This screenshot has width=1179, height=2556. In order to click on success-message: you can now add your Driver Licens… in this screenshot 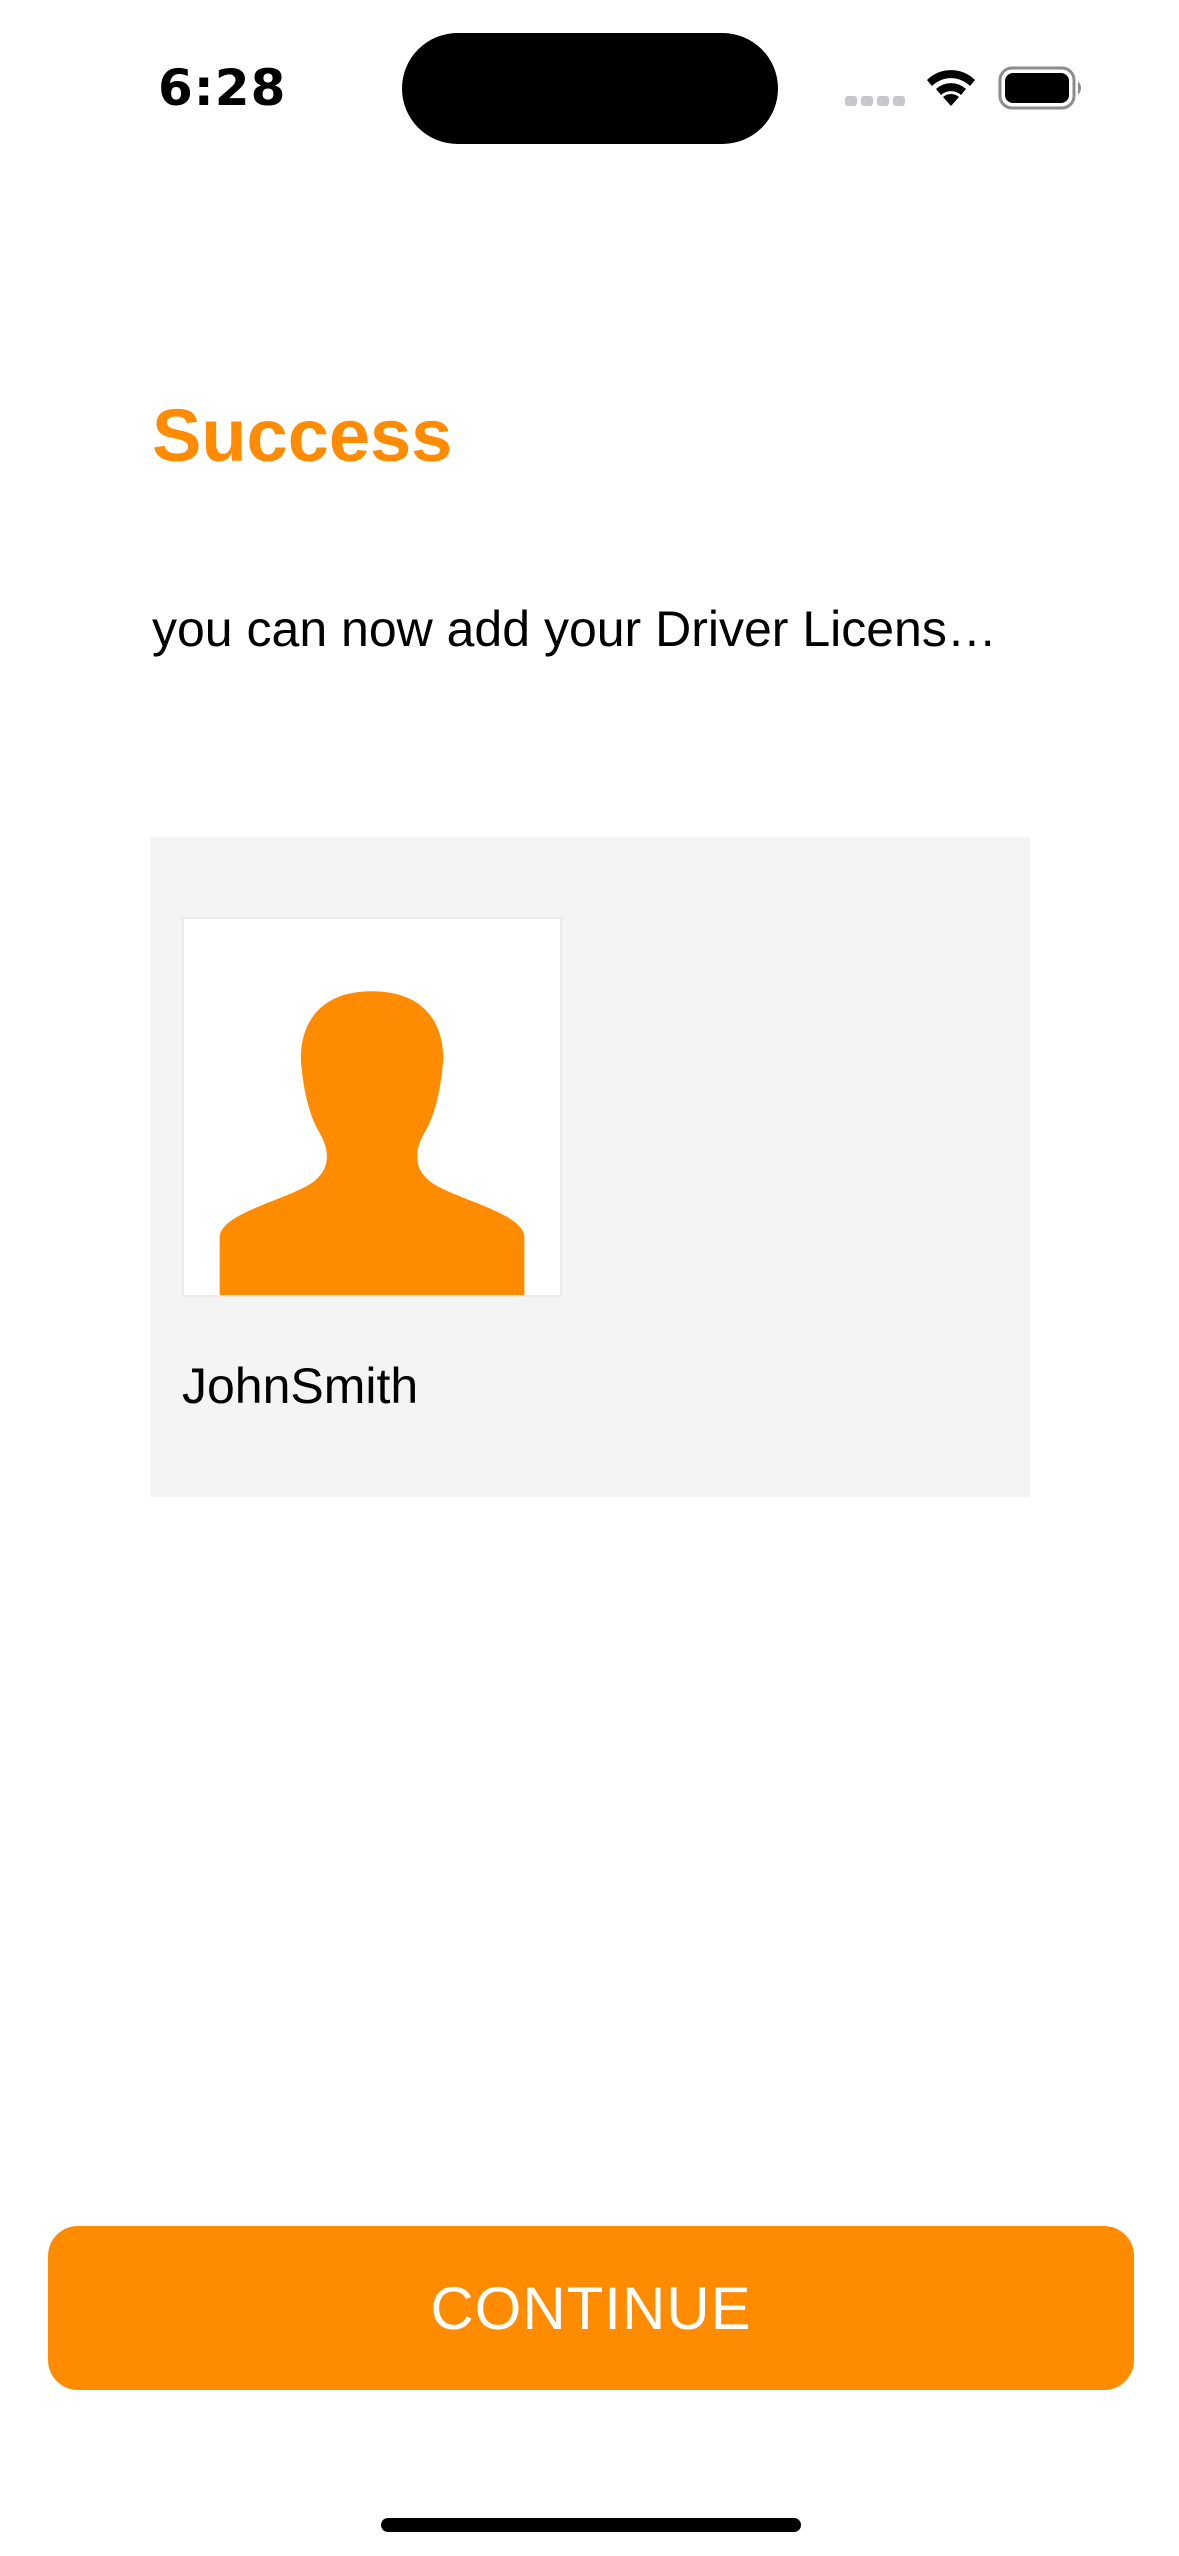, I will do `click(574, 629)`.